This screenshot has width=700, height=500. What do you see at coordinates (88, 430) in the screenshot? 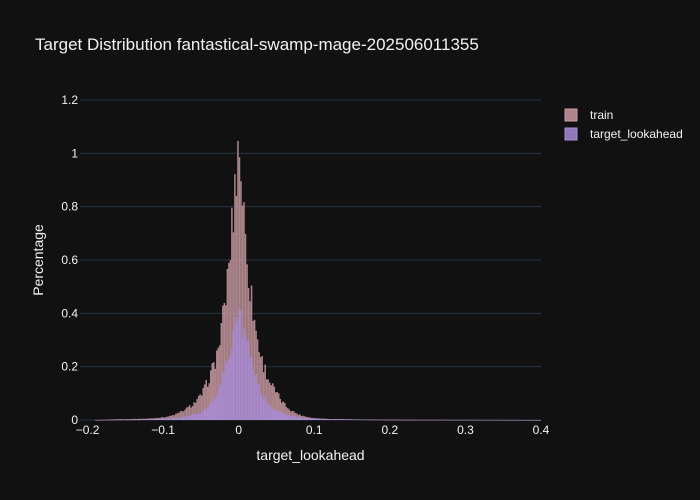
I see `x-tick-label: −0.2` at bounding box center [88, 430].